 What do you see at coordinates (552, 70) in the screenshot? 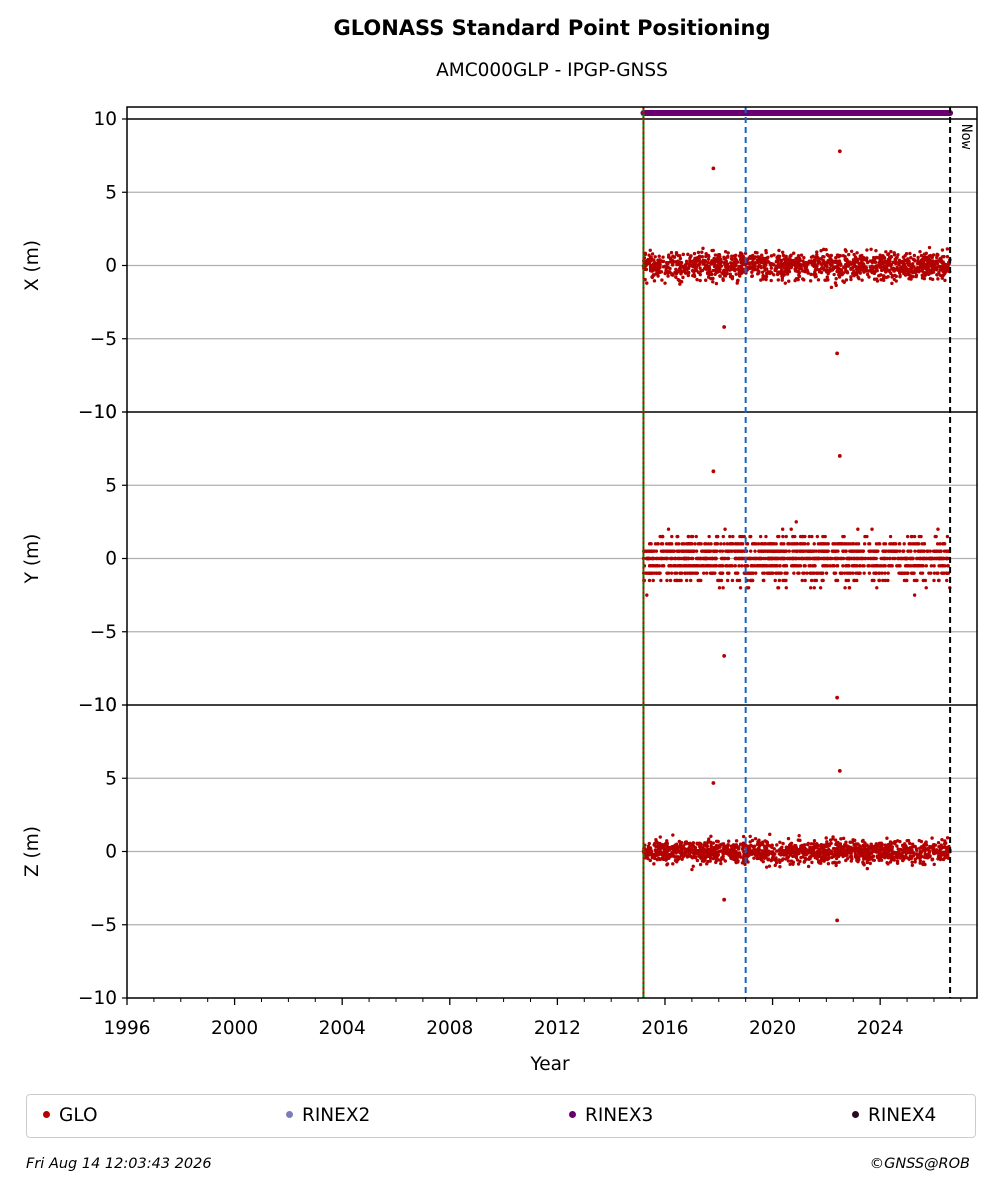
I see `chart-subtitle: AMC000GLP - IPGP-GNSS` at bounding box center [552, 70].